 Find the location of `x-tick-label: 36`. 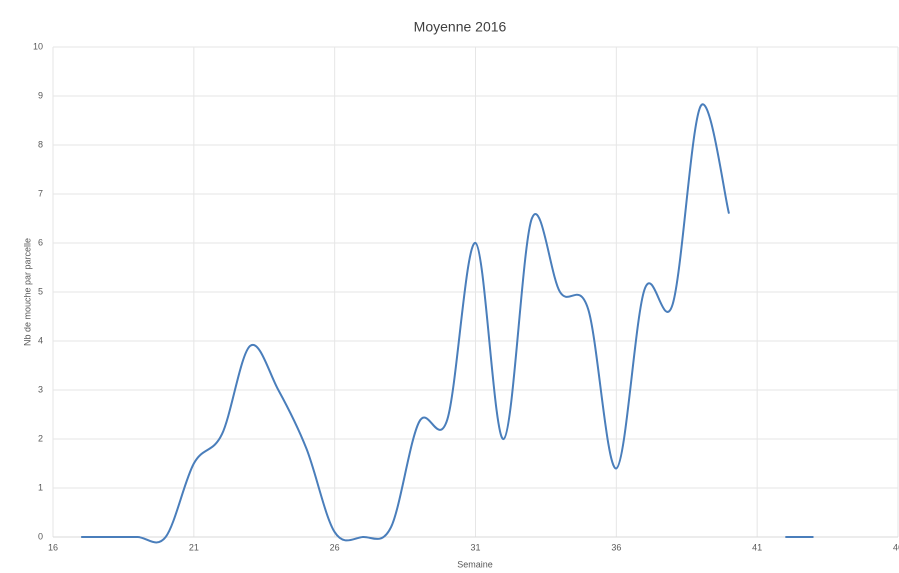

x-tick-label: 36 is located at coordinates (616, 547).